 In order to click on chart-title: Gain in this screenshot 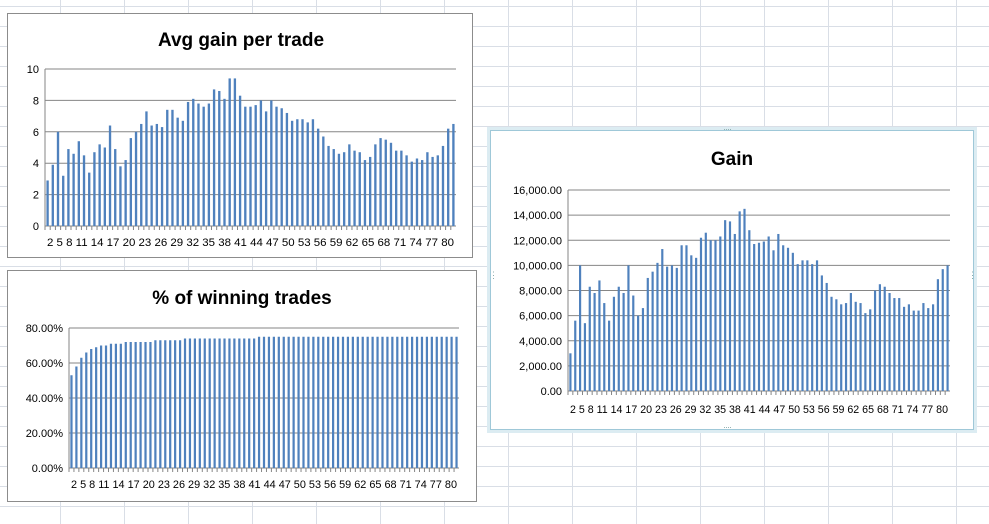, I will do `click(732, 159)`.